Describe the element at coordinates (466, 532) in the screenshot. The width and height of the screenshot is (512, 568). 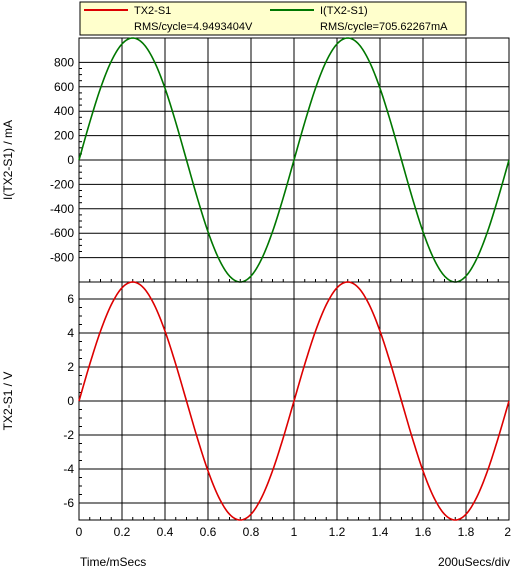
I see `x-tick-label: 1.8` at that location.